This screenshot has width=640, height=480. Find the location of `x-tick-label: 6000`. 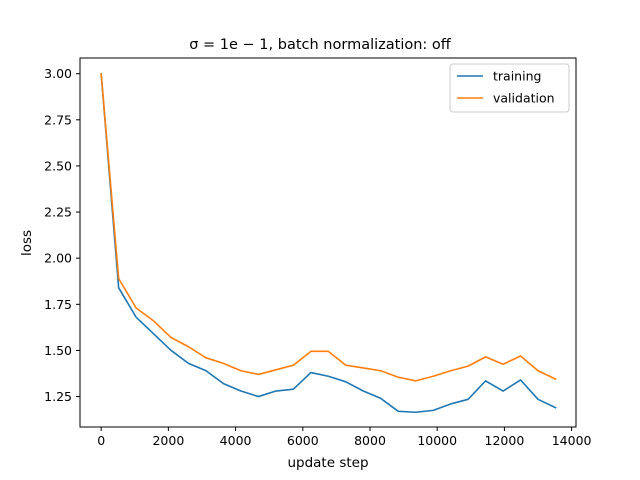

x-tick-label: 6000 is located at coordinates (303, 440).